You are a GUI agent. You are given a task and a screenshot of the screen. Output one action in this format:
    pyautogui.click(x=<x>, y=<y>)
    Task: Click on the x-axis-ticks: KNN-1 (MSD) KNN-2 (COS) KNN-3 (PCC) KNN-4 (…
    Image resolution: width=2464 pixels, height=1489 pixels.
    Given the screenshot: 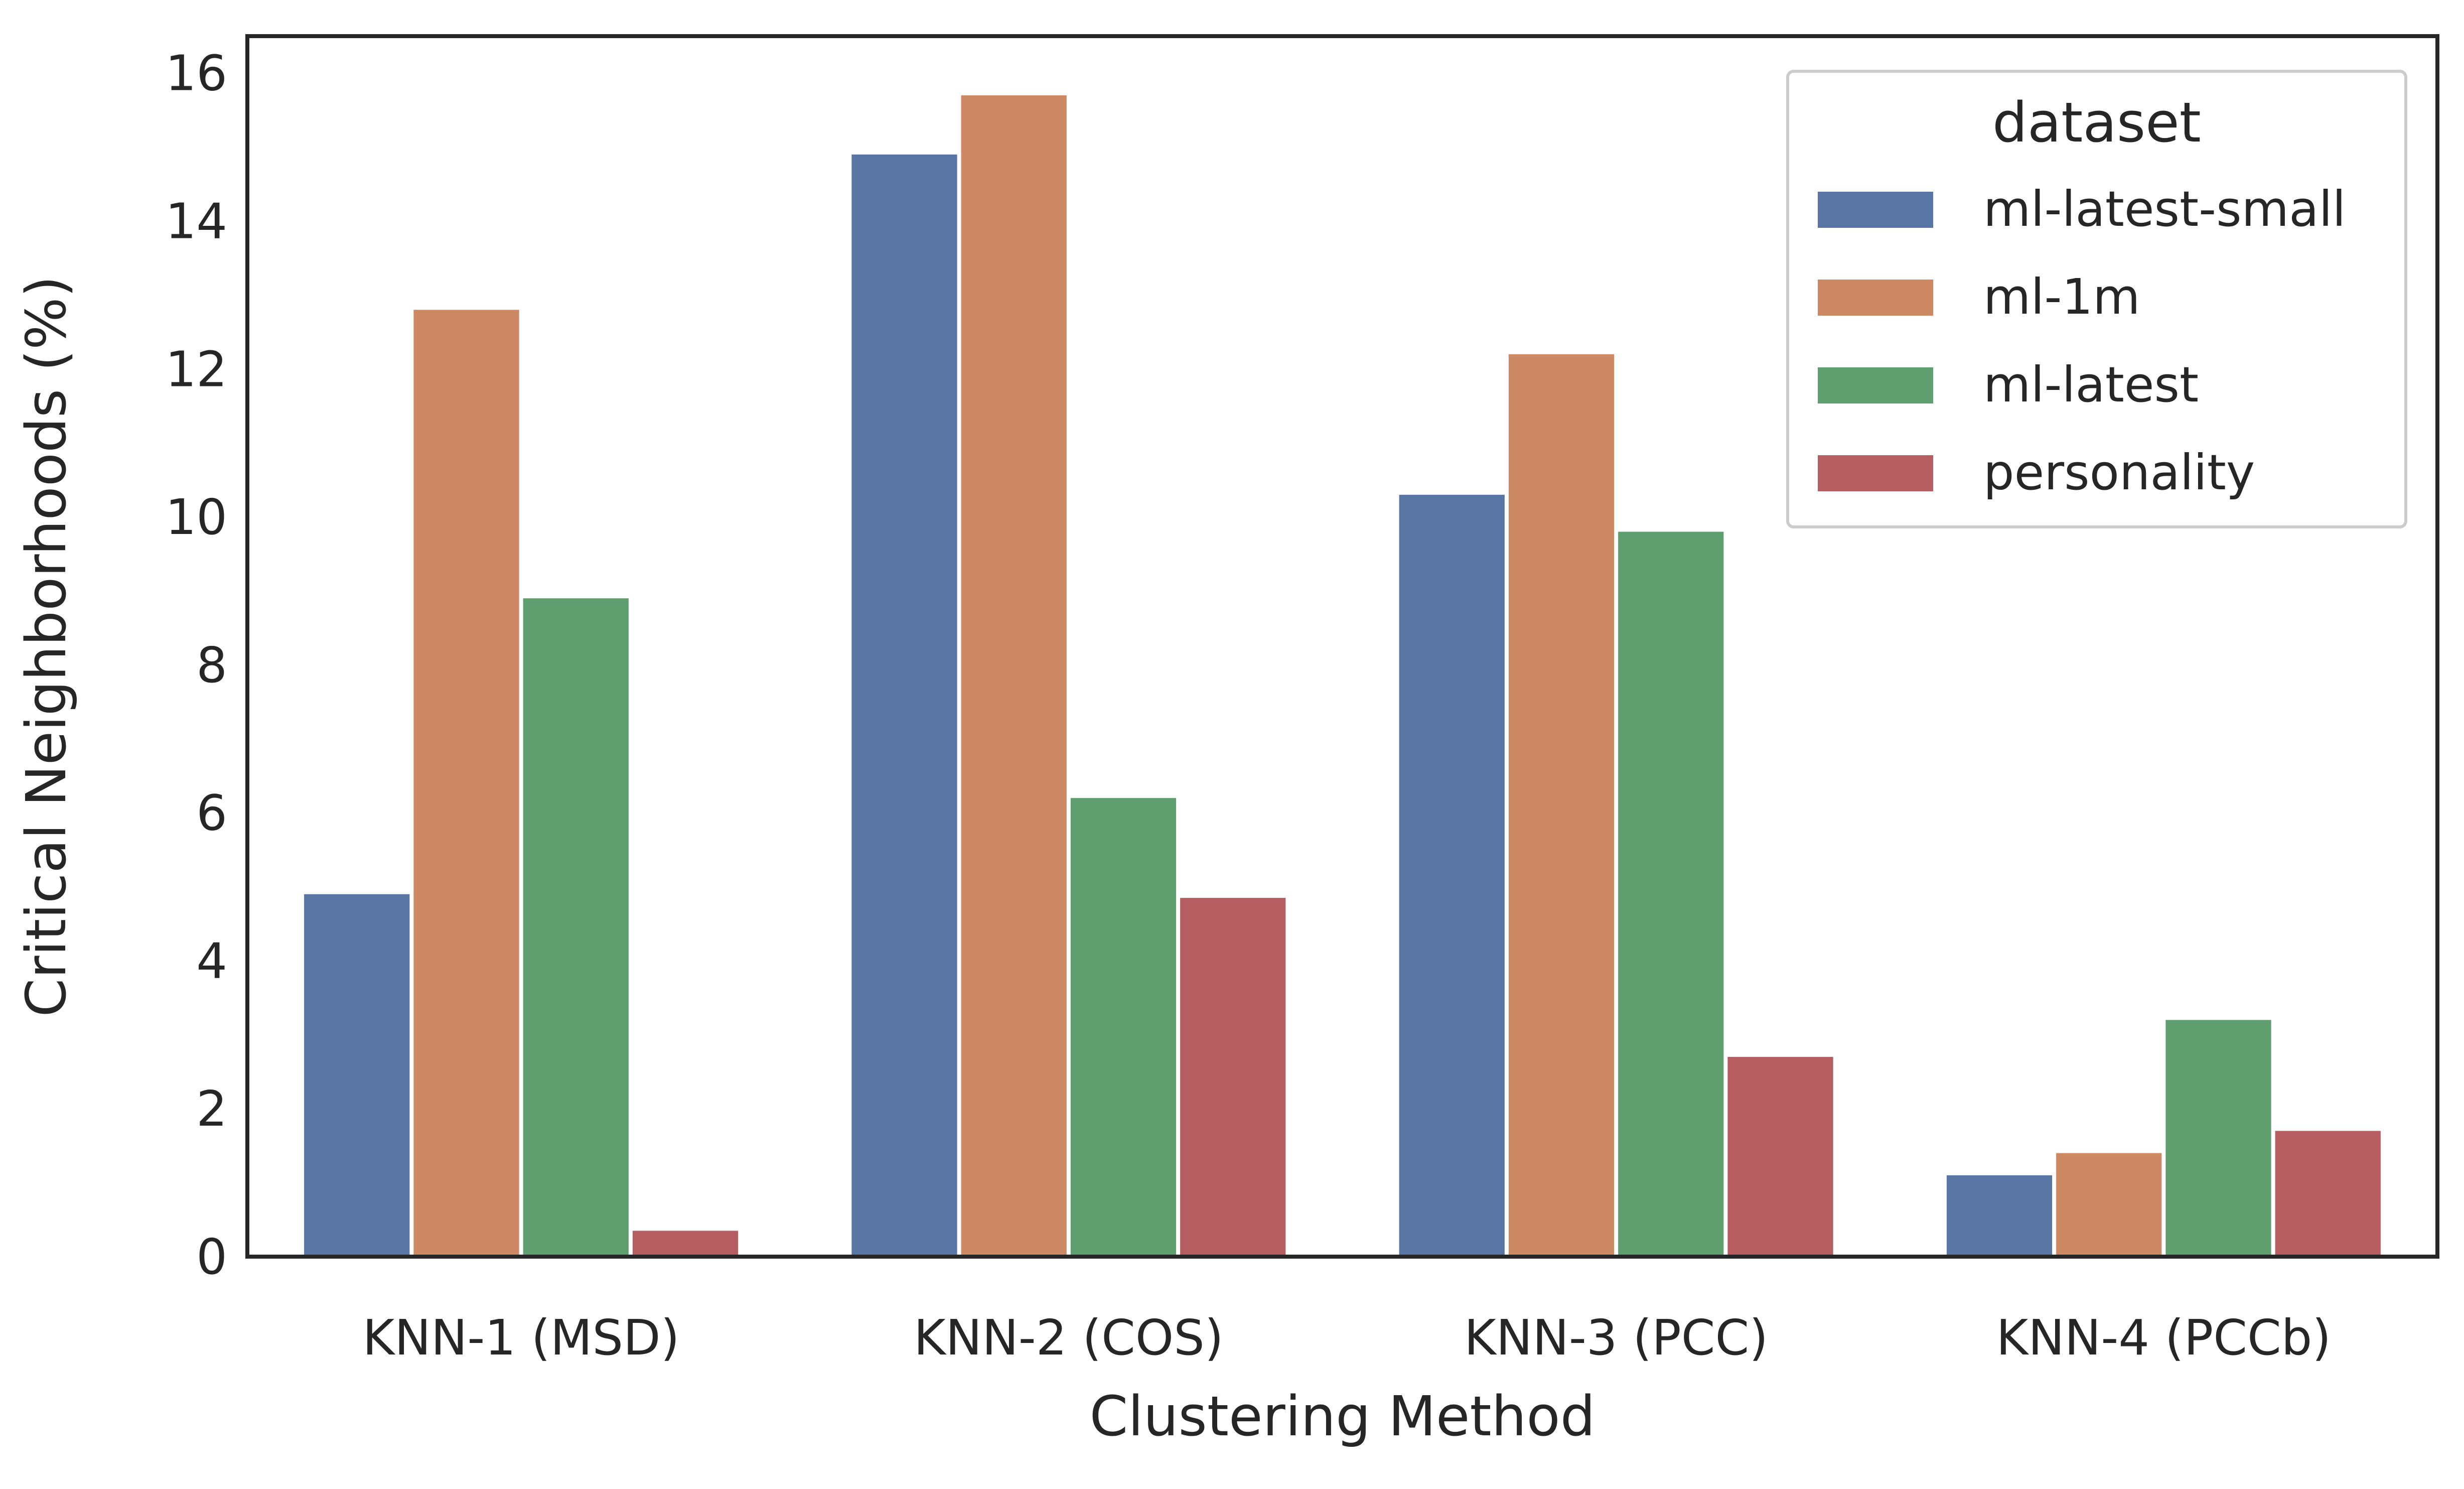 What is the action you would take?
    pyautogui.click(x=1347, y=1337)
    